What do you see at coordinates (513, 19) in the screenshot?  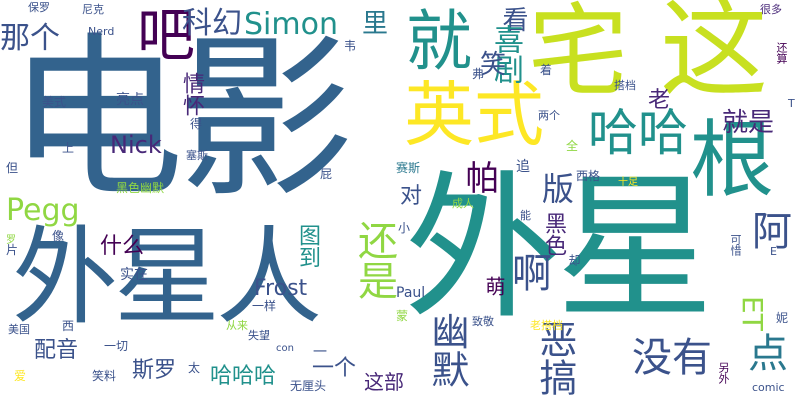 I see `word-kan: 看` at bounding box center [513, 19].